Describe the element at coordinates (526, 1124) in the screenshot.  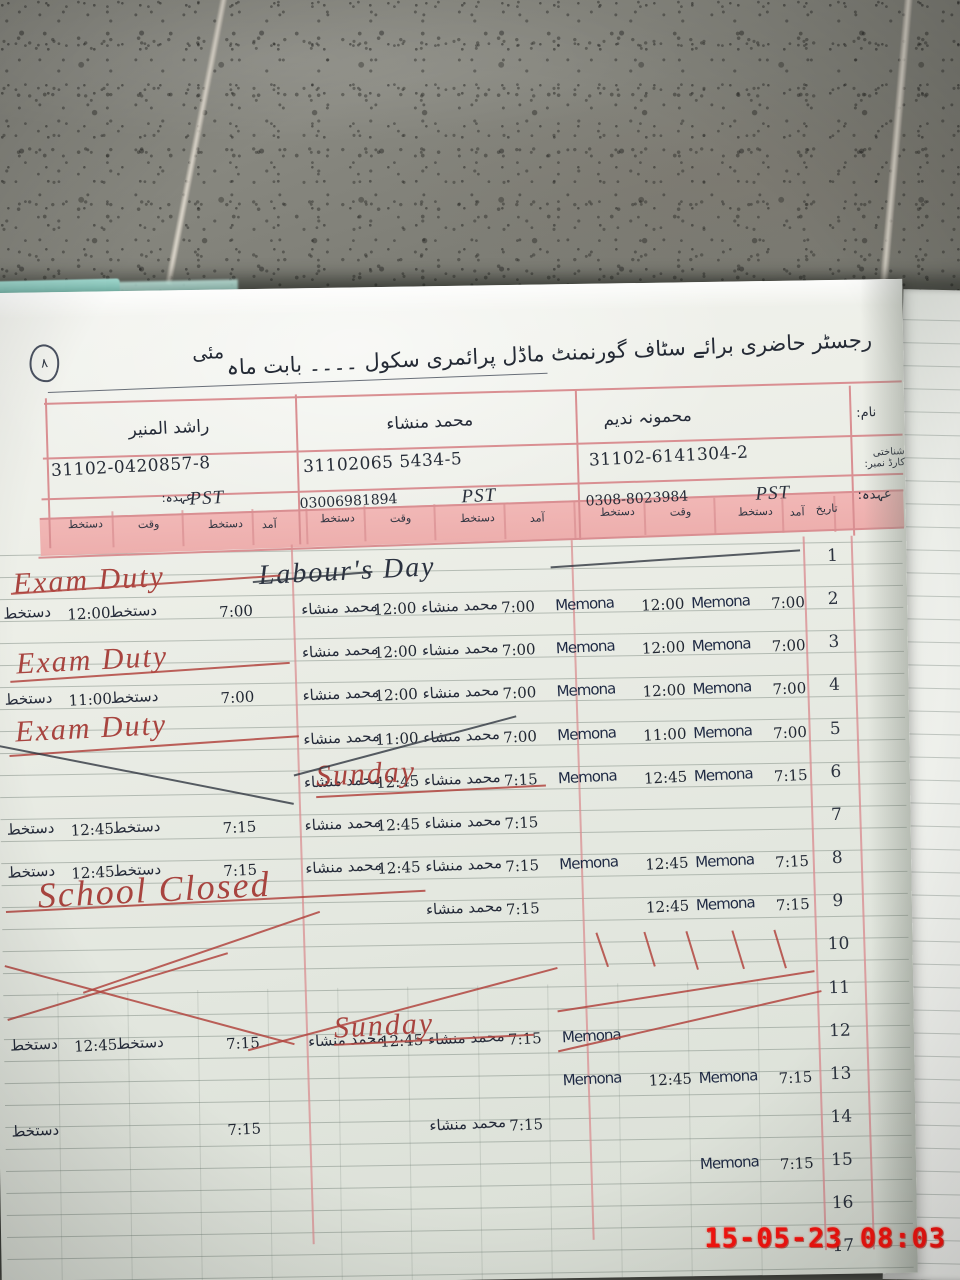
I see `cell-s2-in-row-14: 7:15` at that location.